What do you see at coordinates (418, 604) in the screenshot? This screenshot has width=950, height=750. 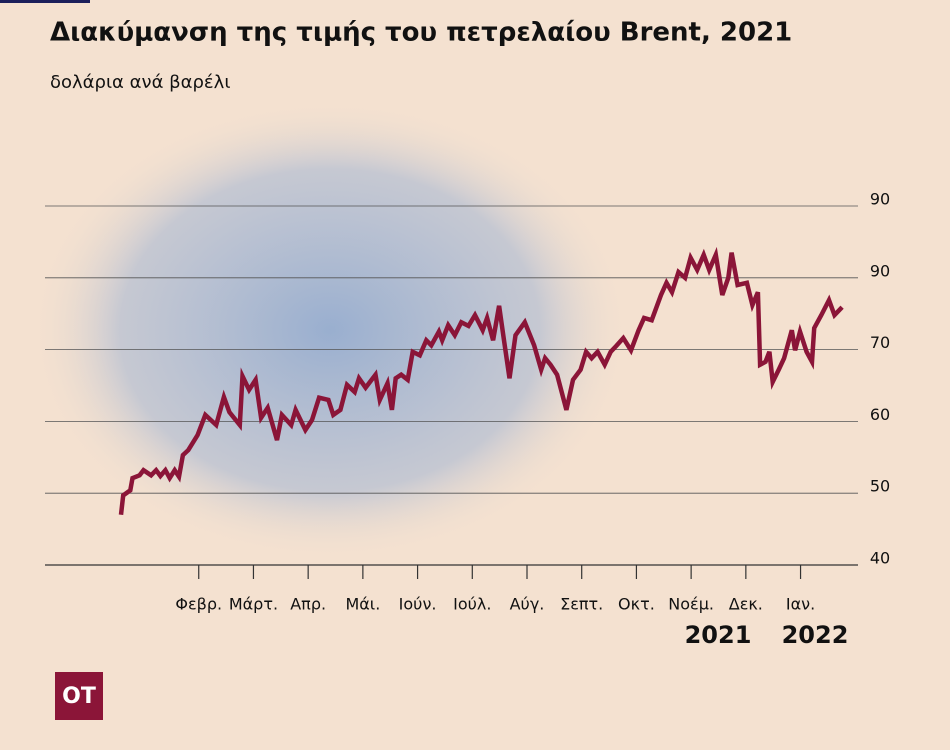 I see `x-tick-label: Ιούν.` at bounding box center [418, 604].